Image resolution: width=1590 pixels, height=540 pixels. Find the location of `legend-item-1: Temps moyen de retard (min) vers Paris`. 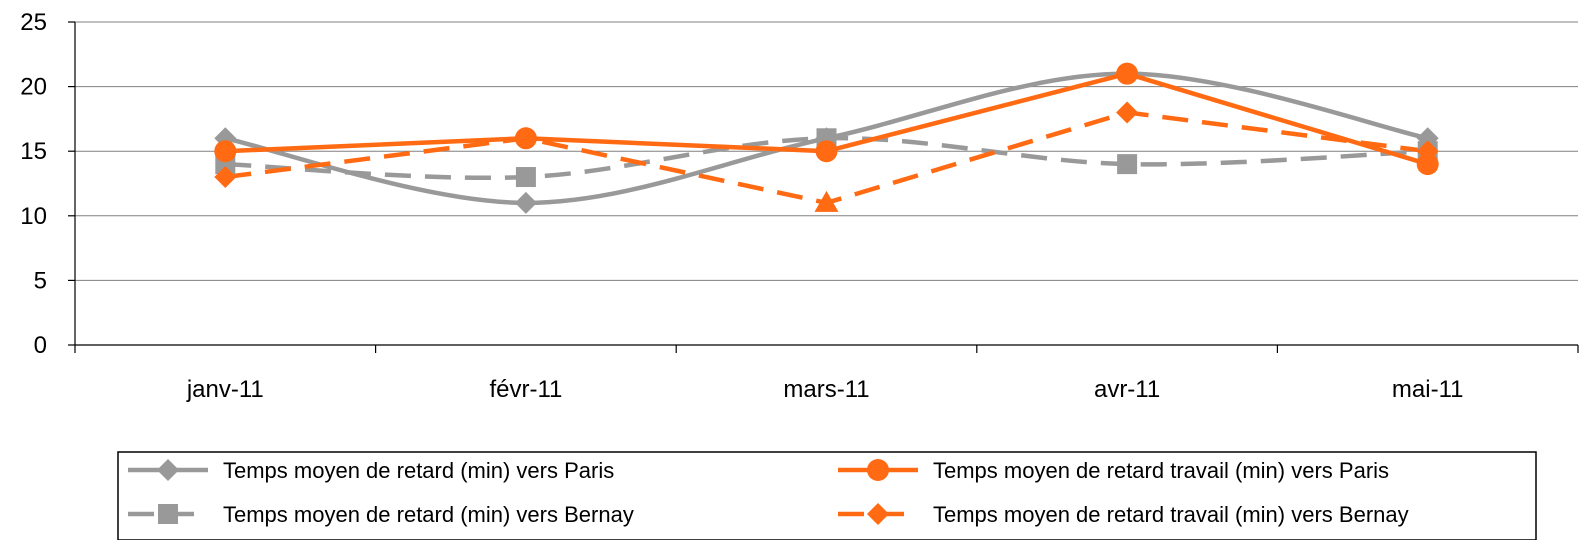

legend-item-1: Temps moyen de retard (min) vers Paris is located at coordinates (371, 470).